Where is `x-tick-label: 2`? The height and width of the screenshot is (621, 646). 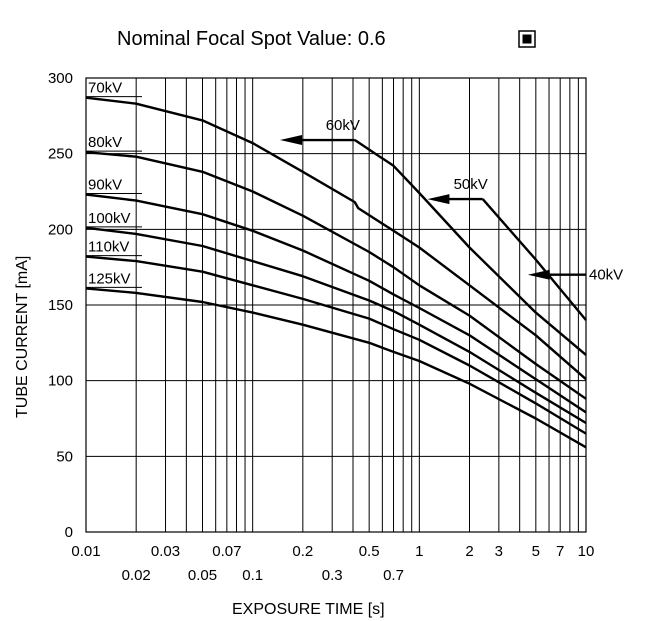
x-tick-label: 2 is located at coordinates (469, 551).